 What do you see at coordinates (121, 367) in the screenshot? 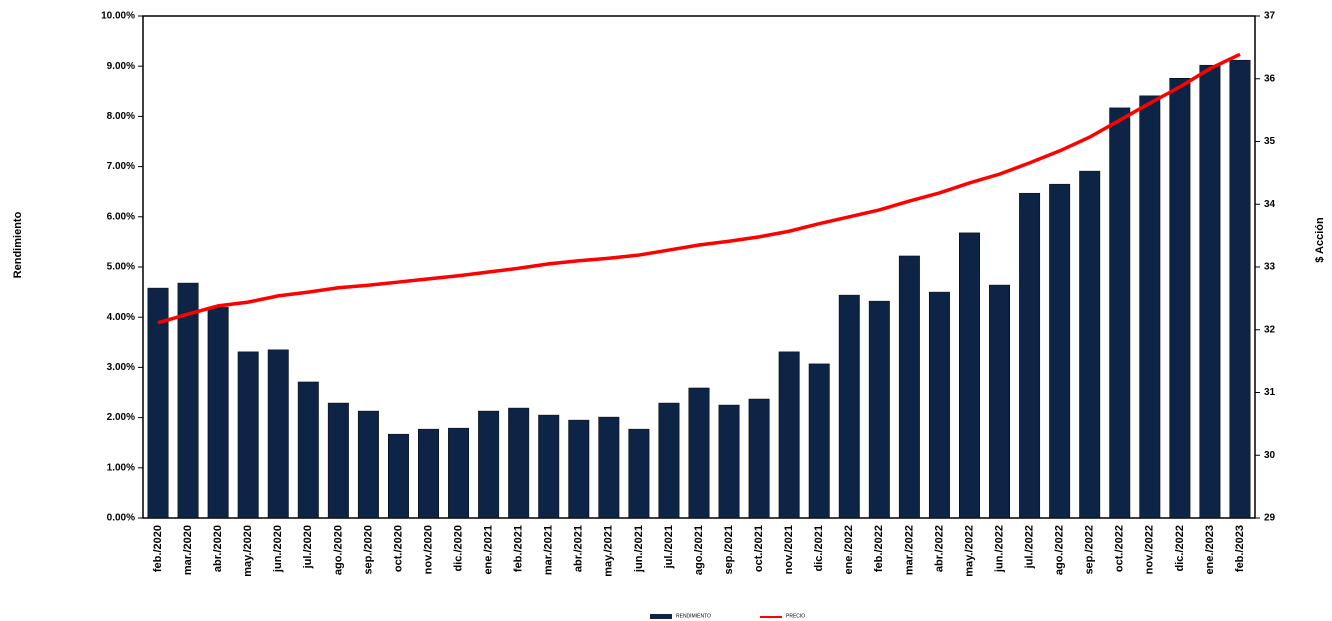
I see `y-tick-label: 3.00%` at bounding box center [121, 367].